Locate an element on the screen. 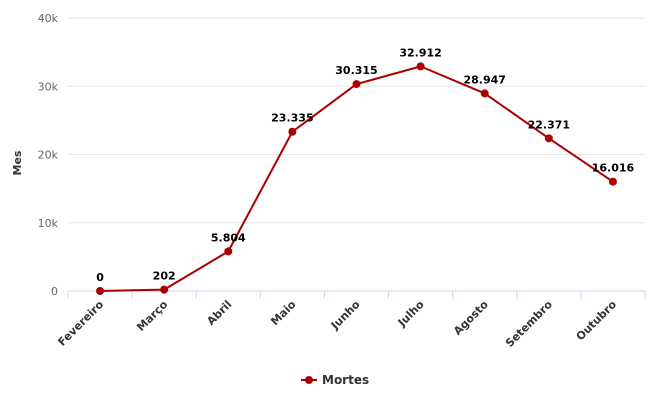  data-label: 22.371 is located at coordinates (549, 124).